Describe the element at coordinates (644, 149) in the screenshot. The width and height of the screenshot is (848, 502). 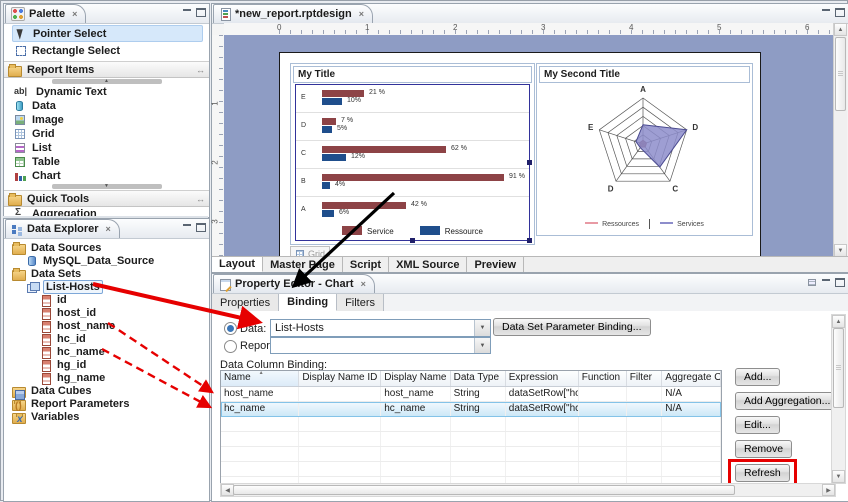
I see `radar-chart-element: My Second Title A D C D E Ressources Services` at that location.